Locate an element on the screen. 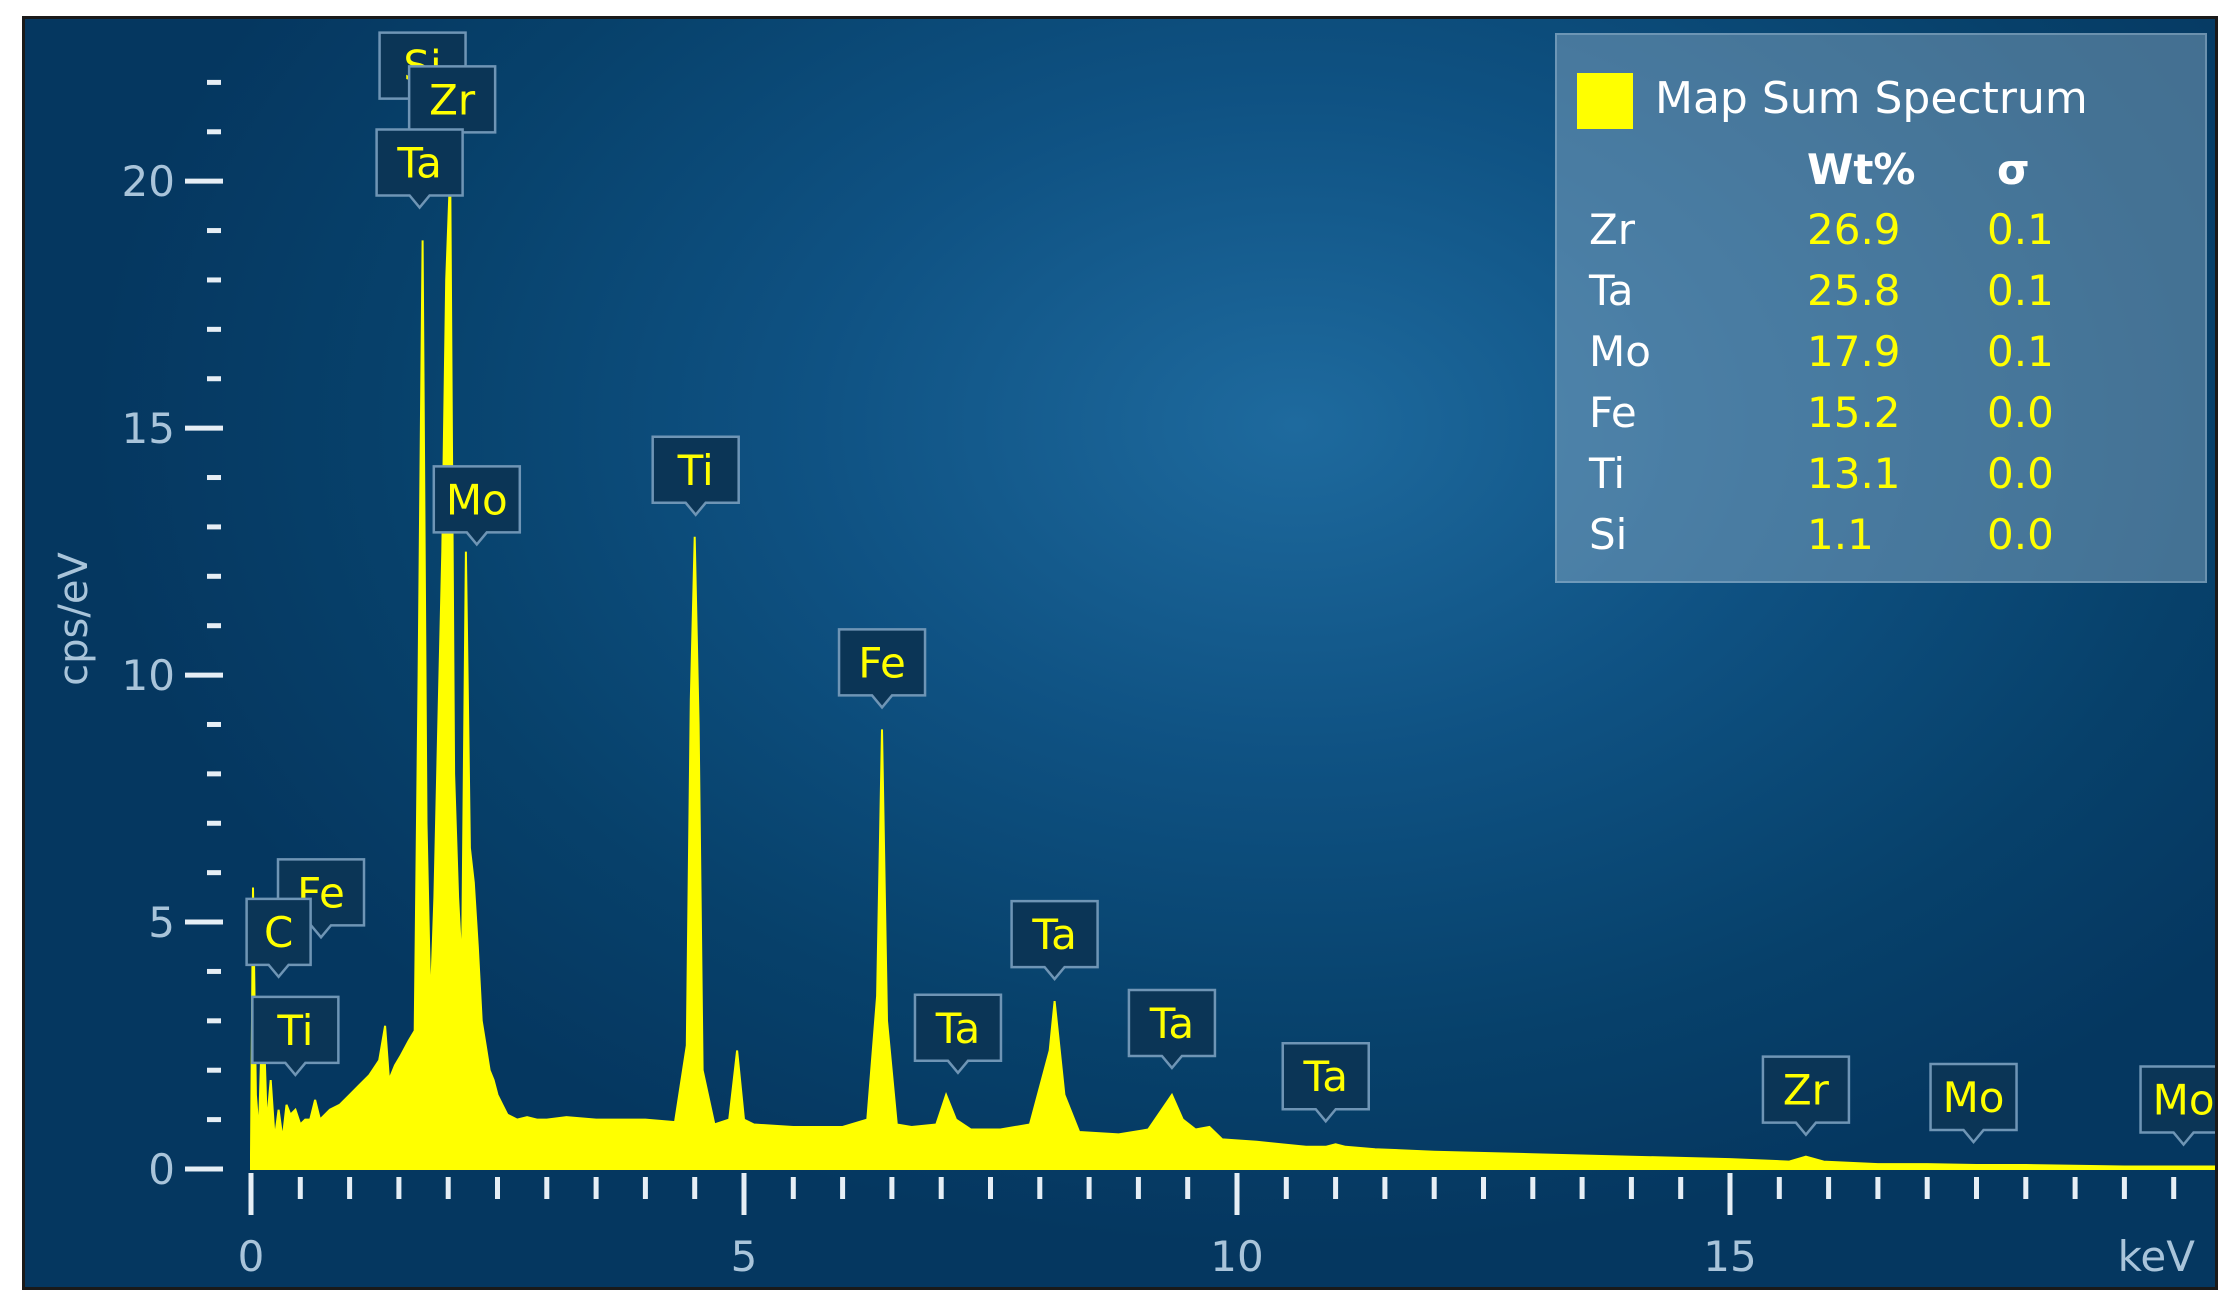 The height and width of the screenshot is (1308, 2237). legend-header-wt: Wt% is located at coordinates (1861, 169).